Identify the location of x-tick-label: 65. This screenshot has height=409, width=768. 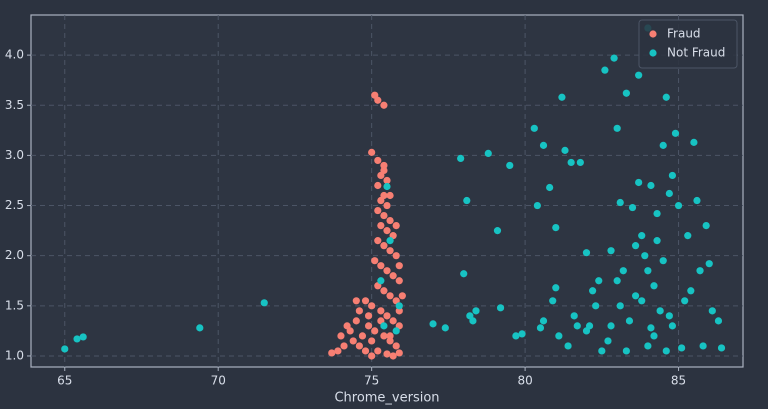
(64, 381).